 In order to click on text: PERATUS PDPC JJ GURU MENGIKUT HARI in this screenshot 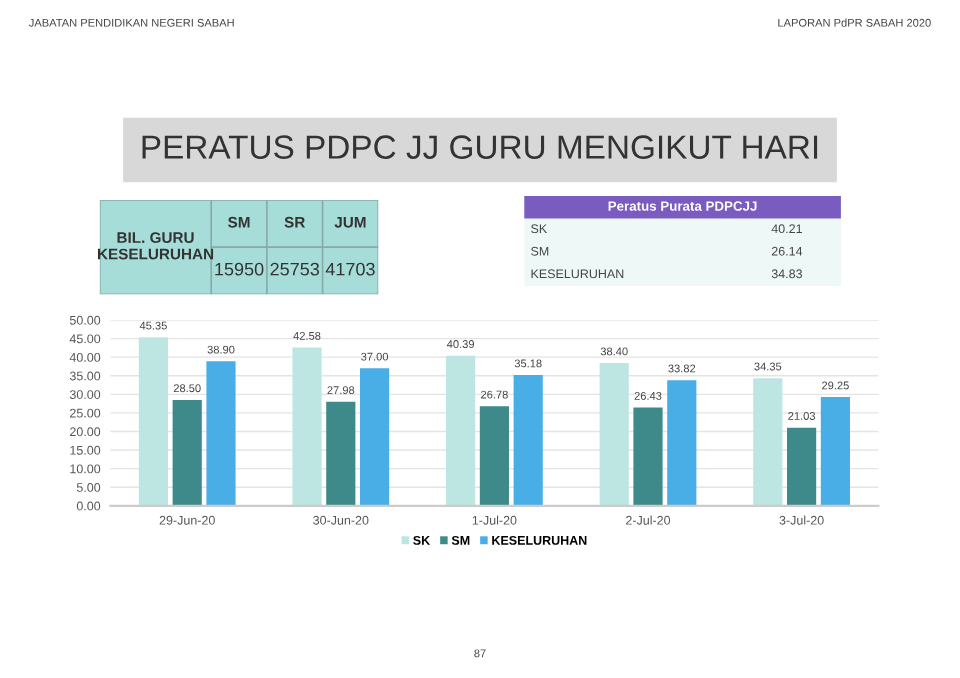, I will do `click(480, 147)`.